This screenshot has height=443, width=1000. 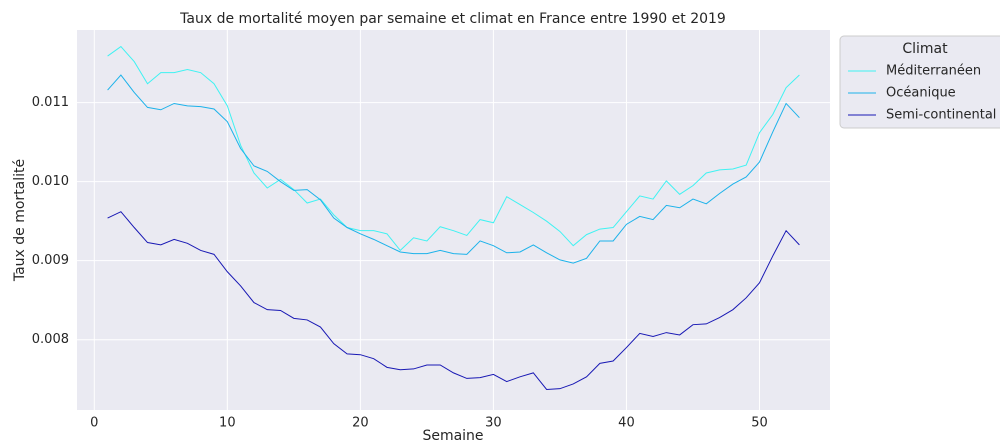 I want to click on y-tick-label: 0.008, so click(x=50, y=339).